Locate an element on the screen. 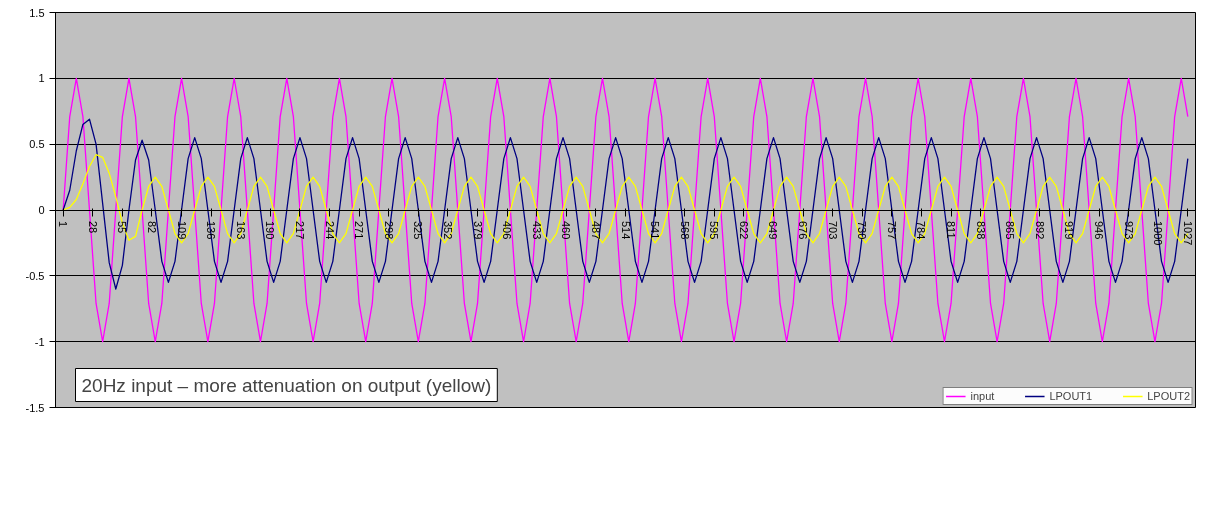 The image size is (1220, 517). x-tick-label: 1027 is located at coordinates (1187, 233).